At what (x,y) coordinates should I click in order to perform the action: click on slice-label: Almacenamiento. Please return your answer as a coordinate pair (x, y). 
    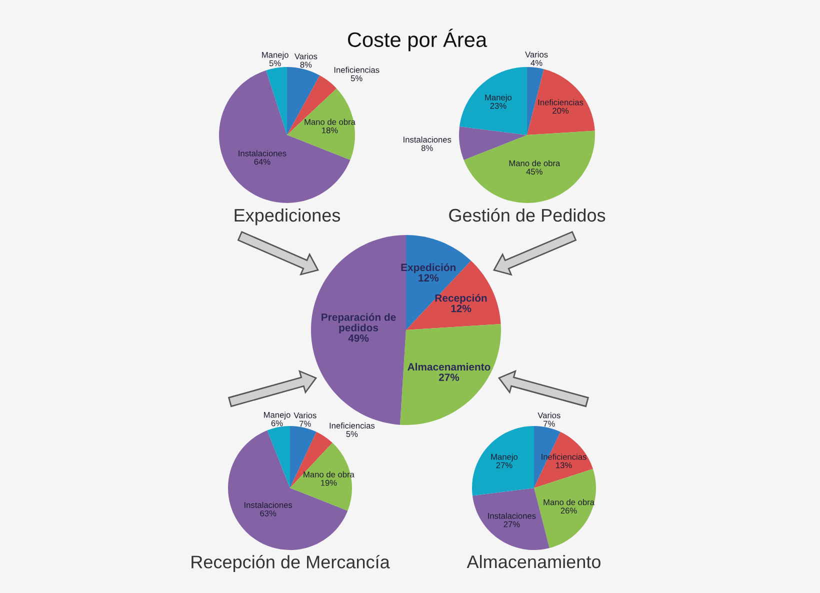
    Looking at the image, I should click on (449, 366).